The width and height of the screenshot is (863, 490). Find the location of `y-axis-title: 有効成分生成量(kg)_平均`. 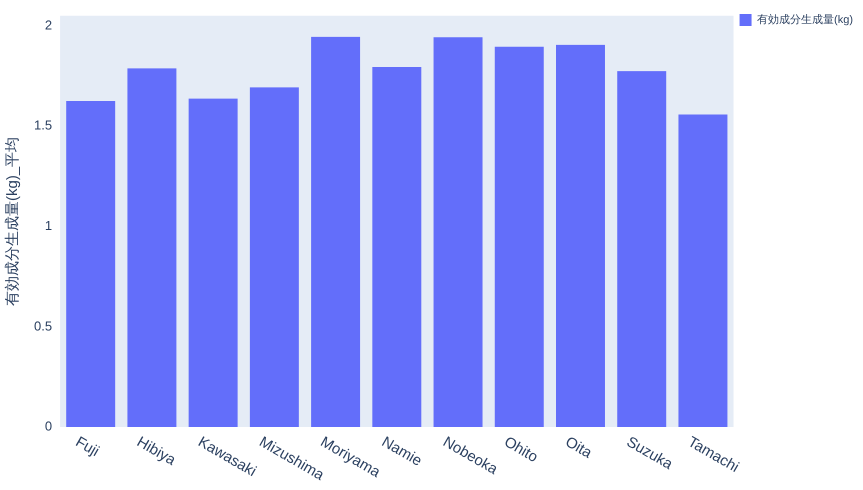

y-axis-title: 有効成分生成量(kg)_平均 is located at coordinates (13, 221).